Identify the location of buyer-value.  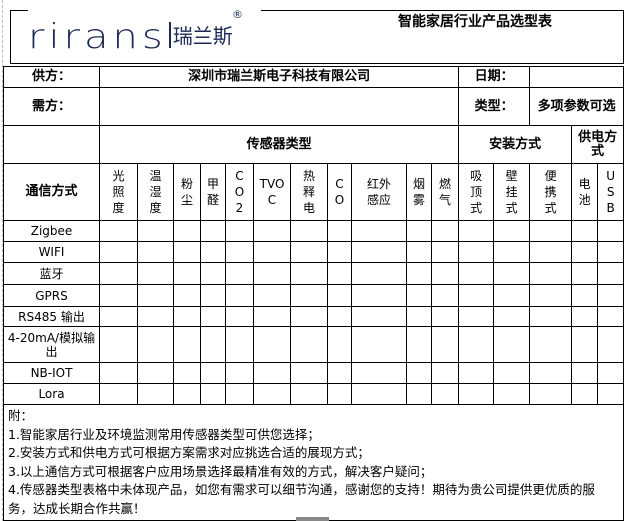
(279, 106).